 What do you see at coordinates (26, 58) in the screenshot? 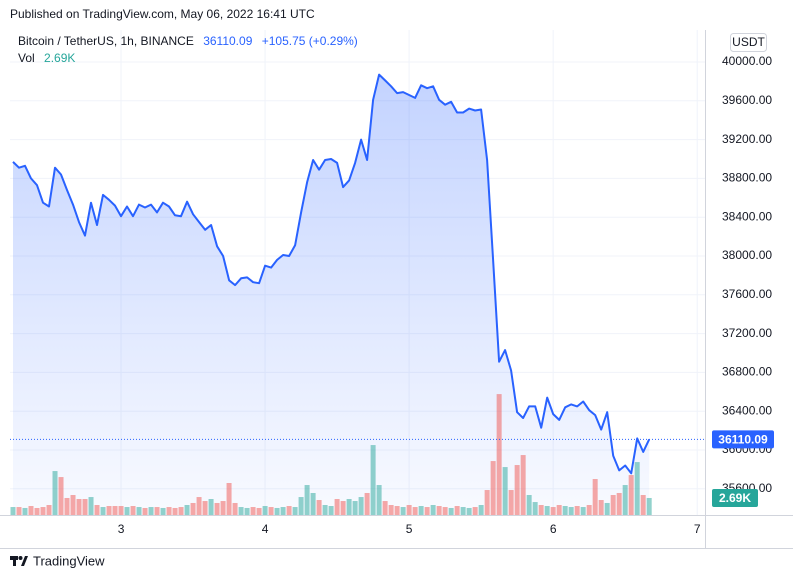
I see `volume-name: Vol` at bounding box center [26, 58].